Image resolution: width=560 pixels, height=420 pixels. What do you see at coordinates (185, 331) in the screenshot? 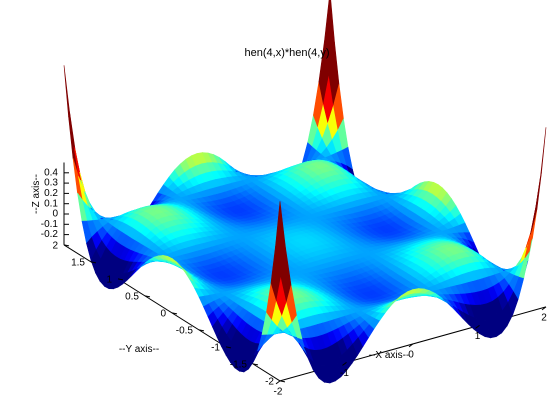
I see `y-tick-label: -0.5` at bounding box center [185, 331].